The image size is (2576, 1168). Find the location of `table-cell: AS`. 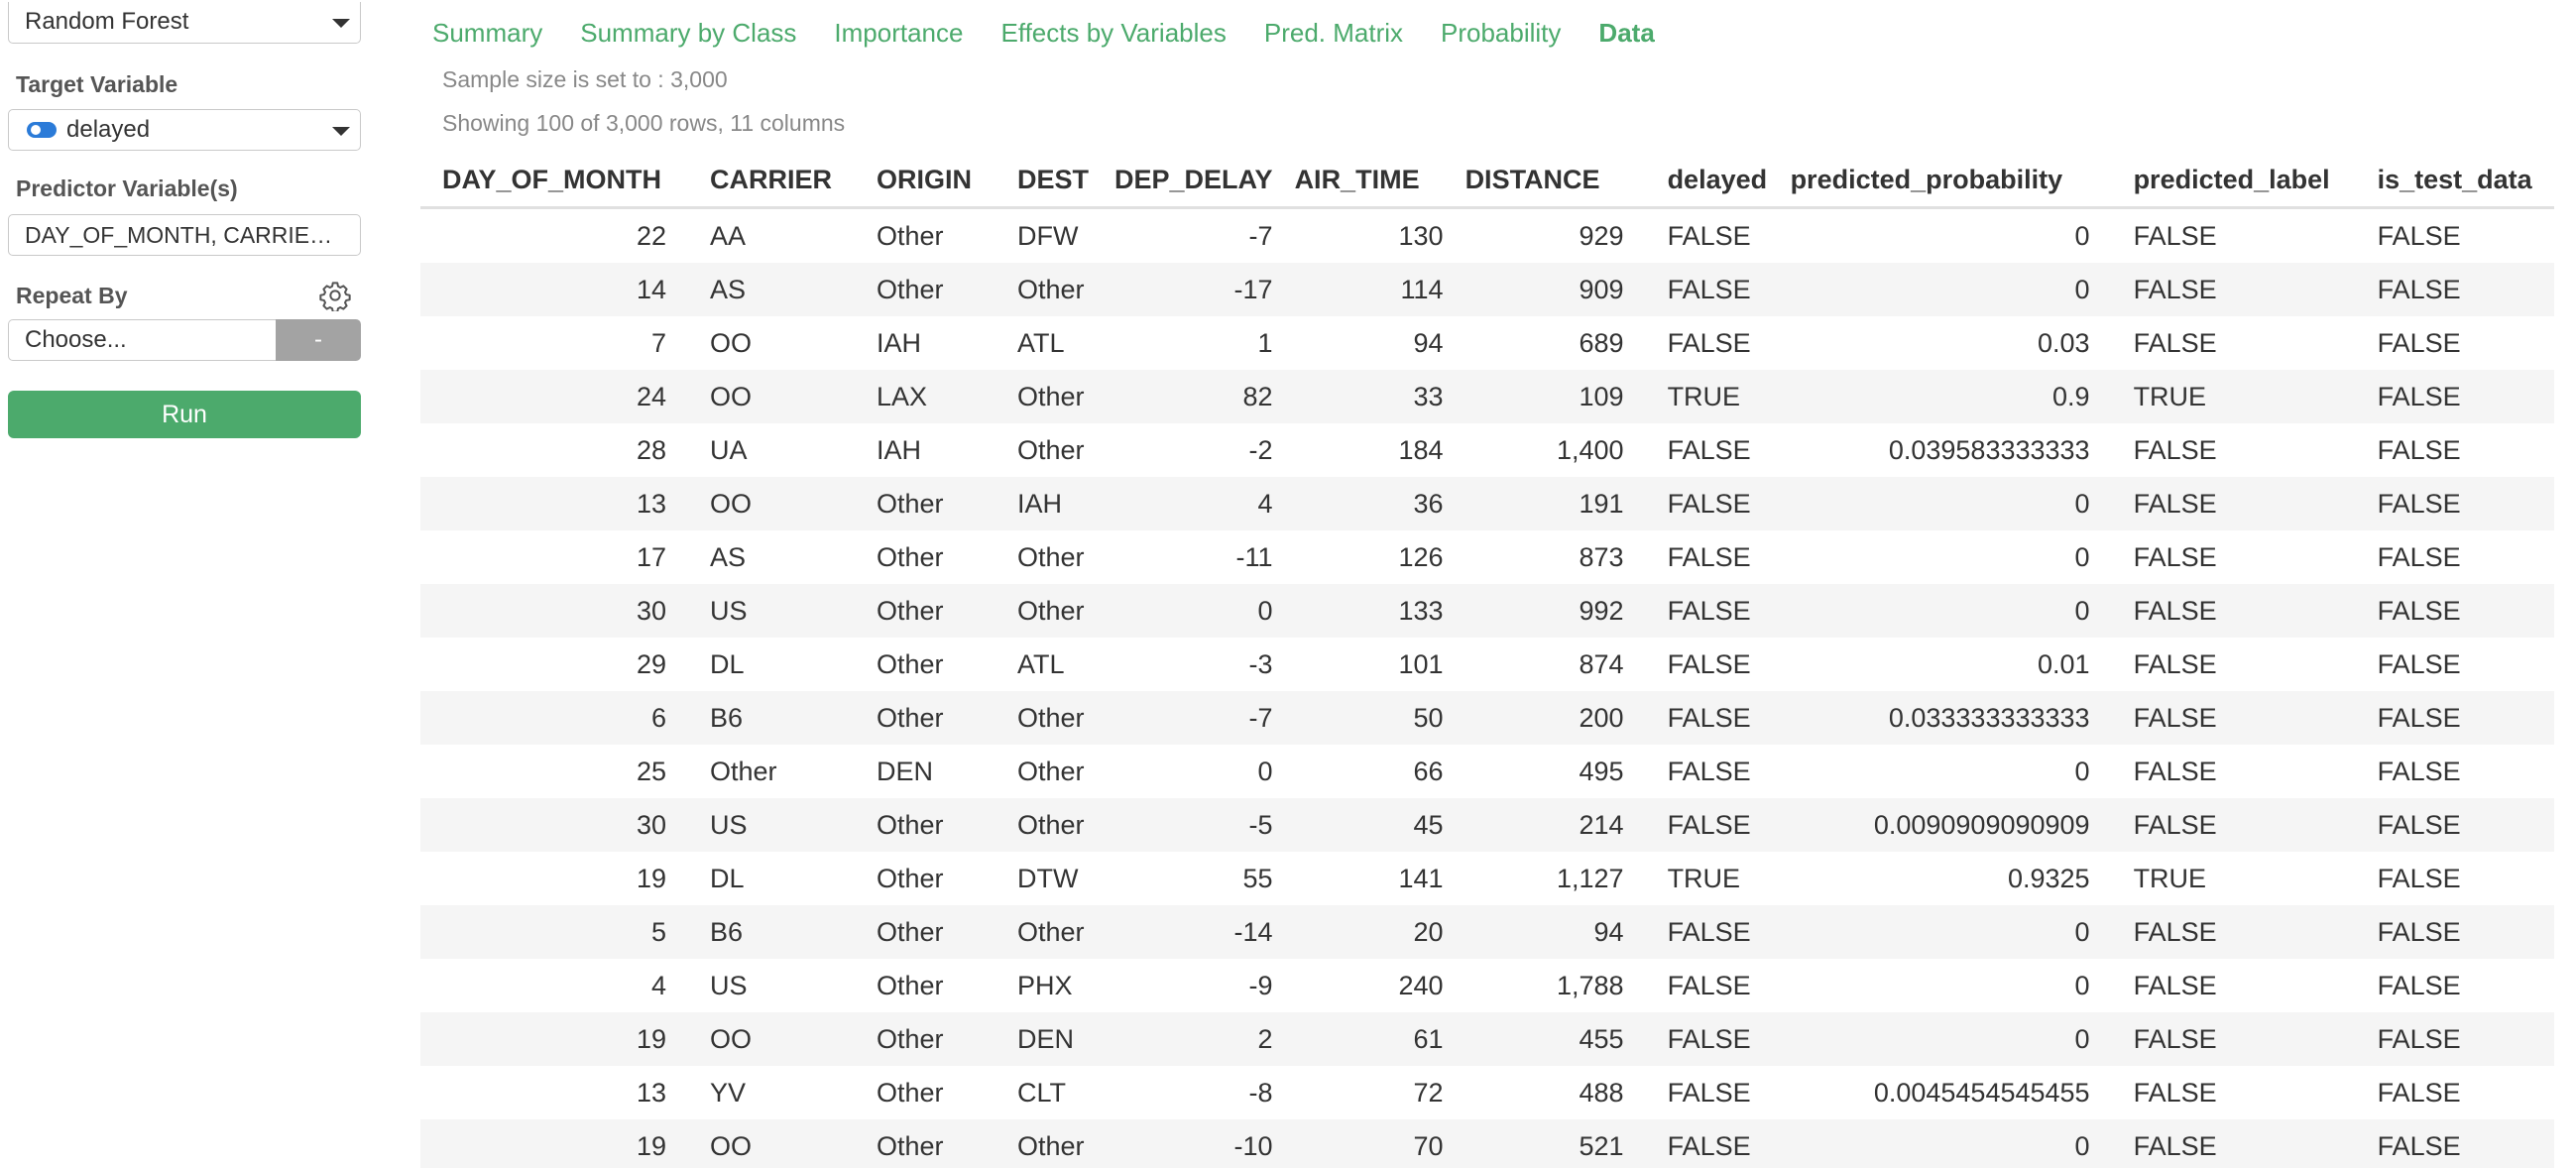

table-cell: AS is located at coordinates (772, 289).